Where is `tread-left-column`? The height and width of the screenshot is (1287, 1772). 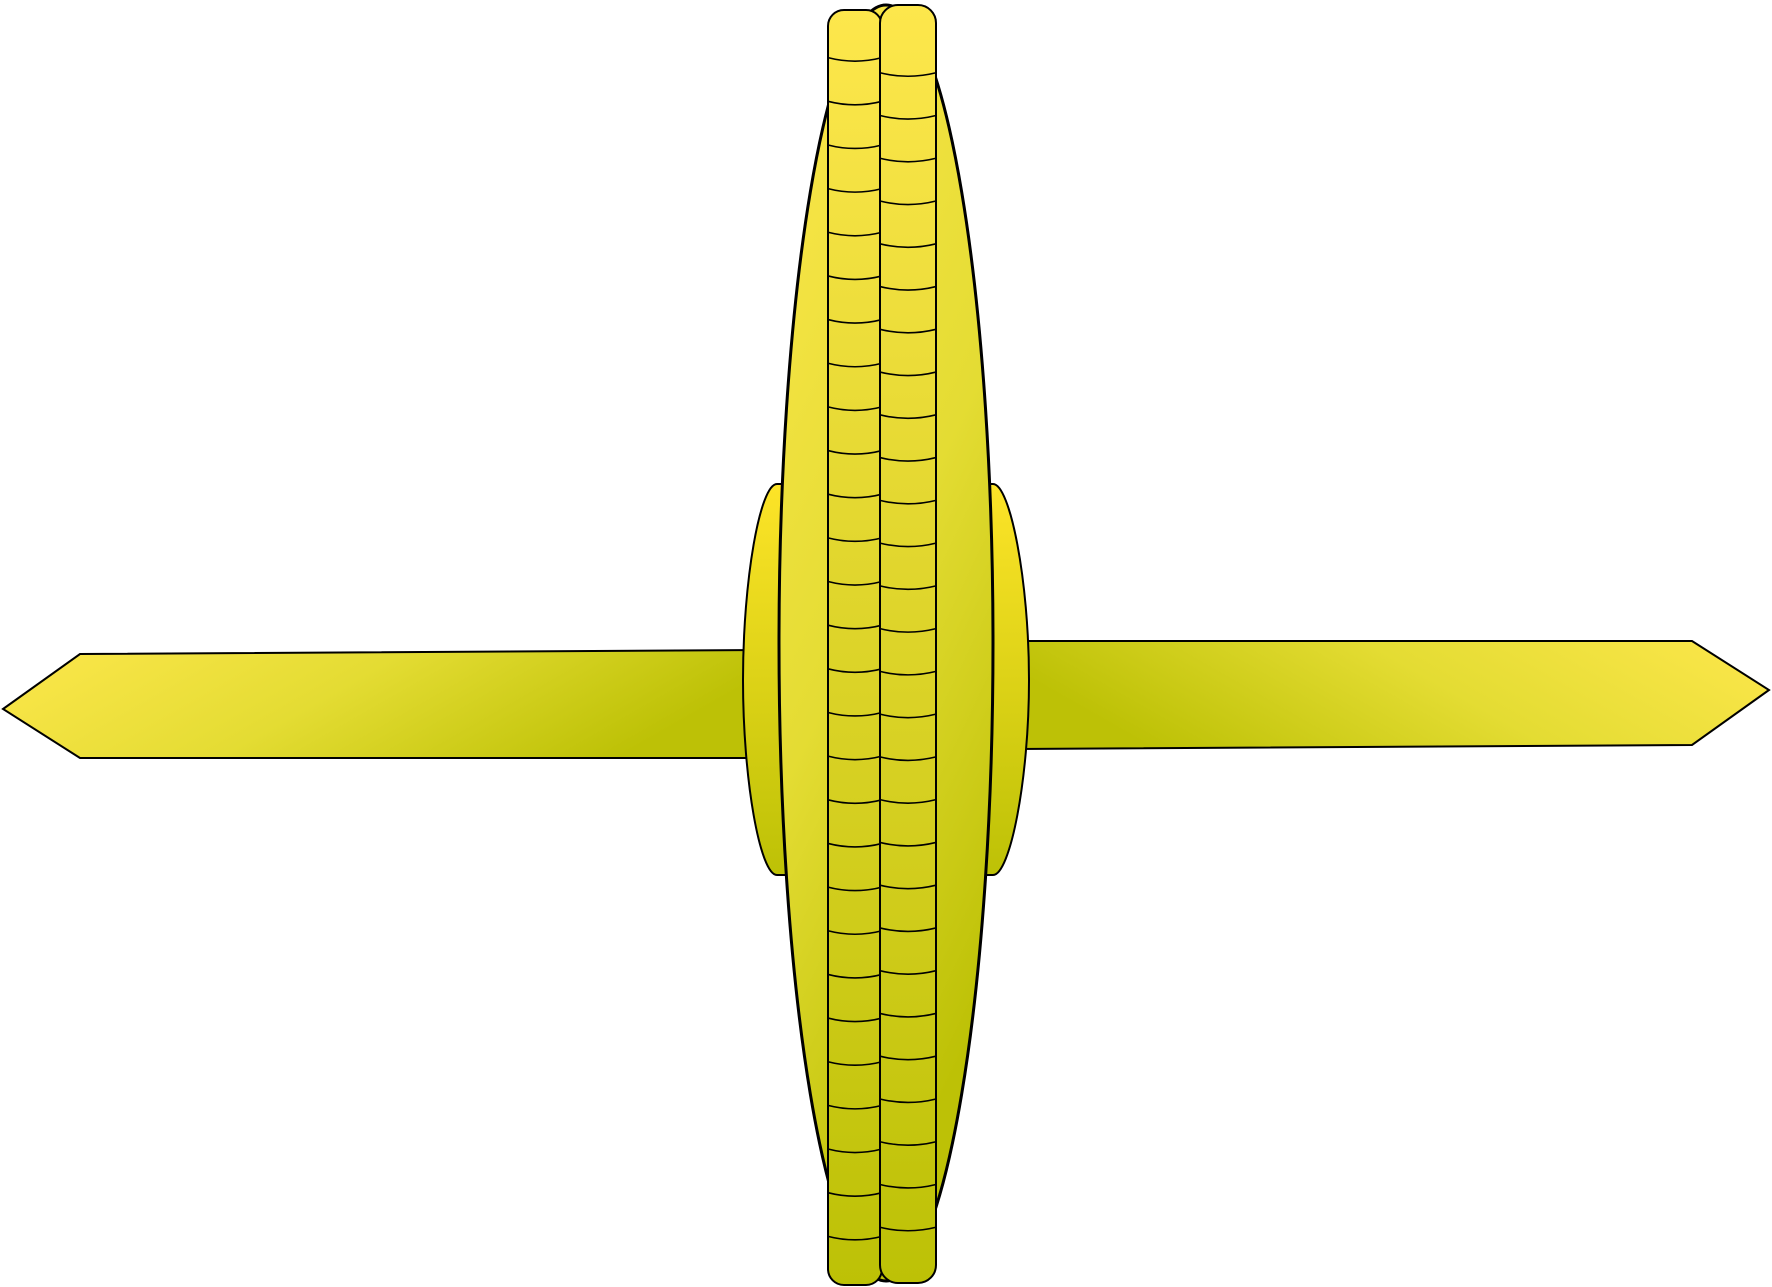 tread-left-column is located at coordinates (855, 647).